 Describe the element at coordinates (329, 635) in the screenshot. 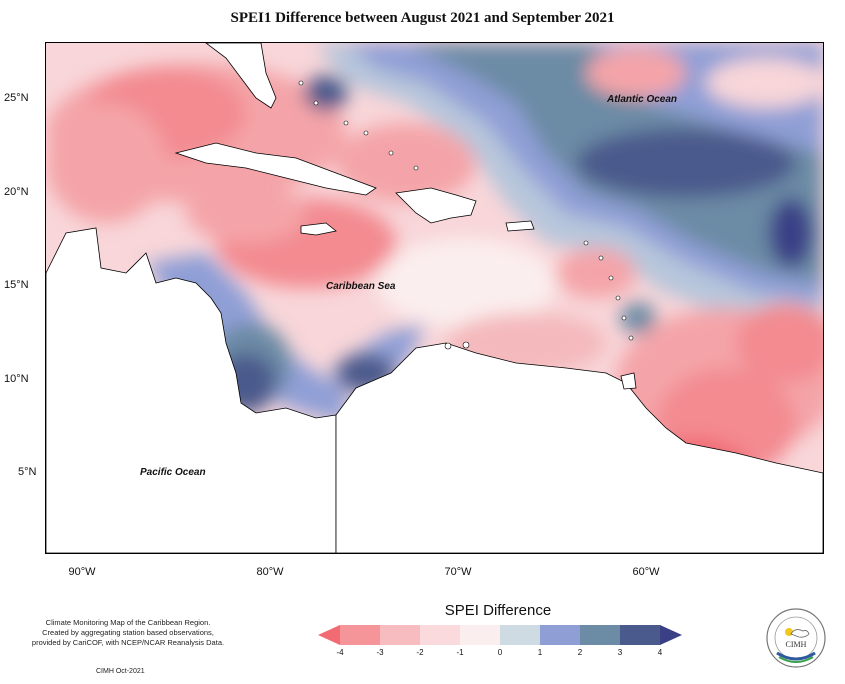

I see `legend-swatch-low-extend` at that location.